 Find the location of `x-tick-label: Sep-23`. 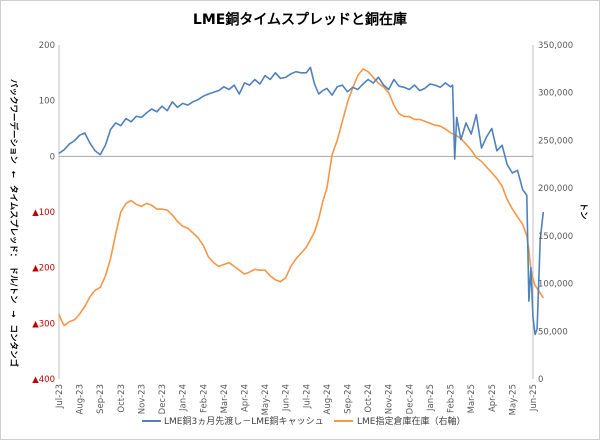

x-tick-label: Sep-23 is located at coordinates (101, 399).